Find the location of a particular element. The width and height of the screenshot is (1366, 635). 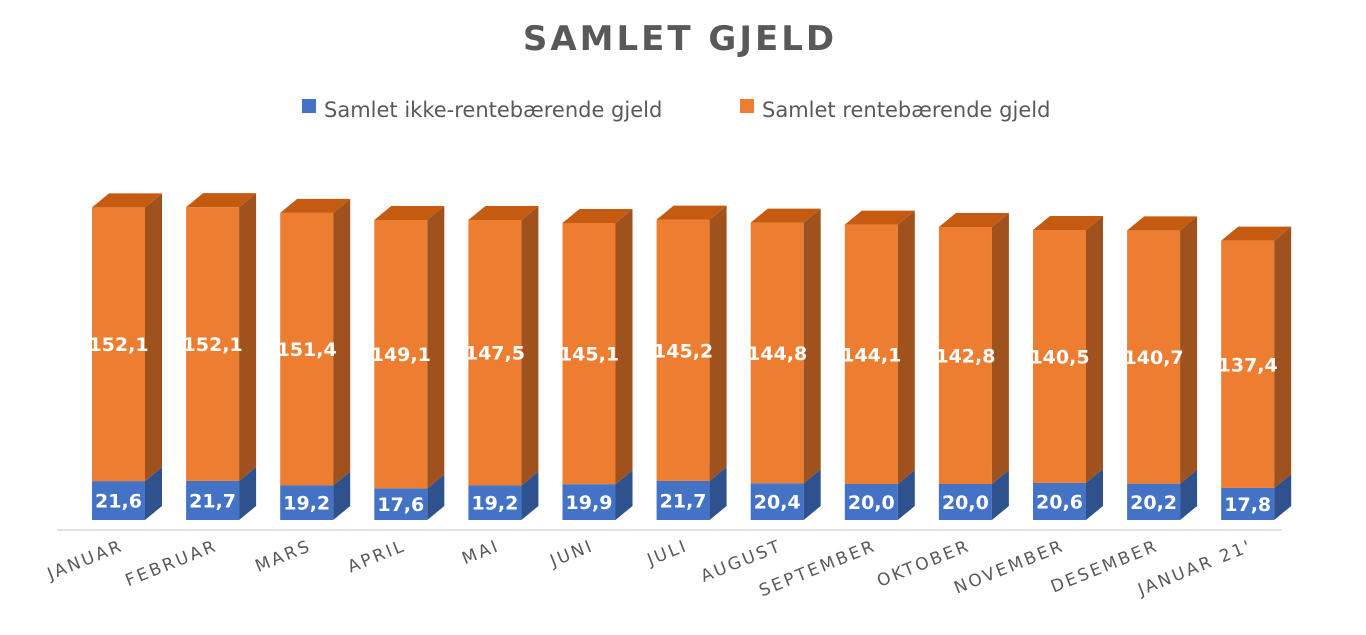

data-label: 140,5 is located at coordinates (1059, 357).